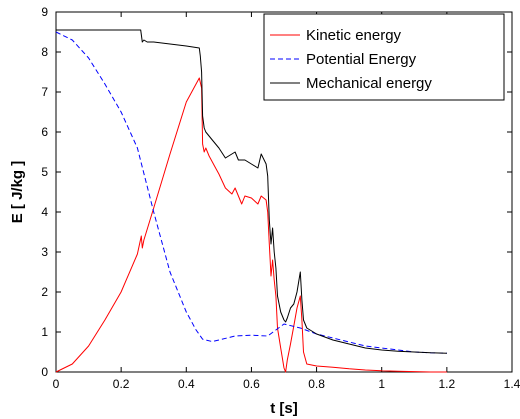 This screenshot has width=520, height=419. What do you see at coordinates (251, 384) in the screenshot?
I see `x-tick-label: 0.6` at bounding box center [251, 384].